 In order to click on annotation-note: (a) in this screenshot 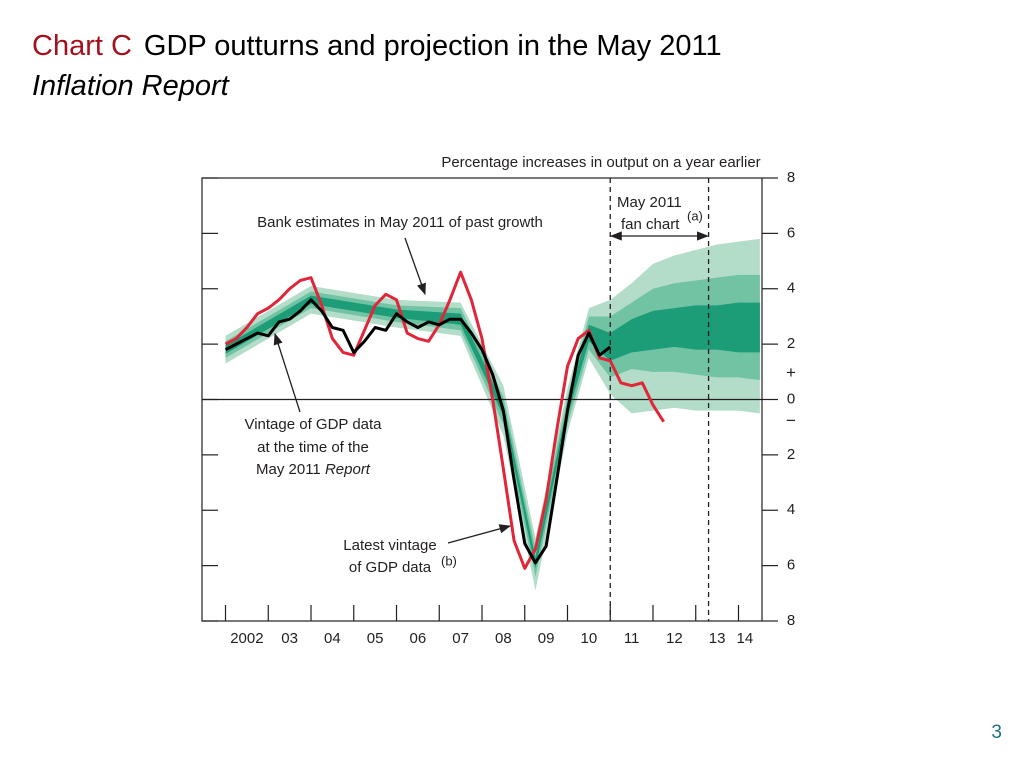, I will do `click(695, 215)`.